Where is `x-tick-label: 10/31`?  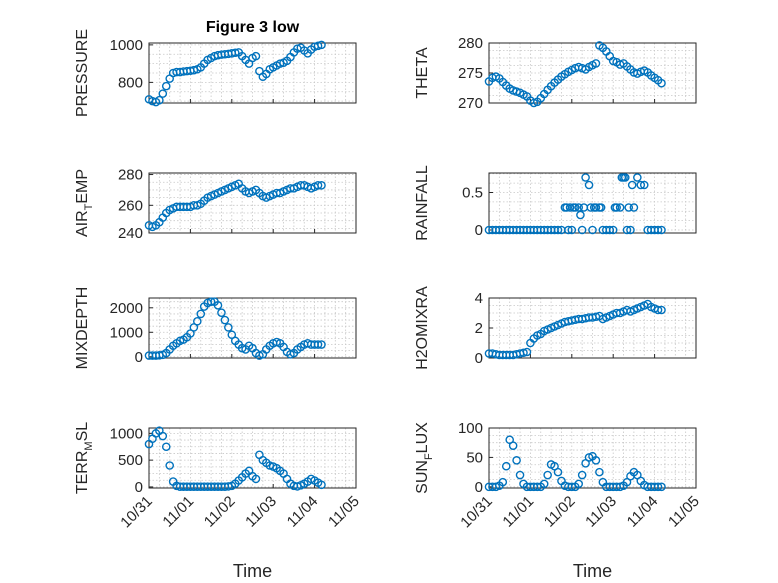
x-tick-label: 10/31 is located at coordinates (476, 512).